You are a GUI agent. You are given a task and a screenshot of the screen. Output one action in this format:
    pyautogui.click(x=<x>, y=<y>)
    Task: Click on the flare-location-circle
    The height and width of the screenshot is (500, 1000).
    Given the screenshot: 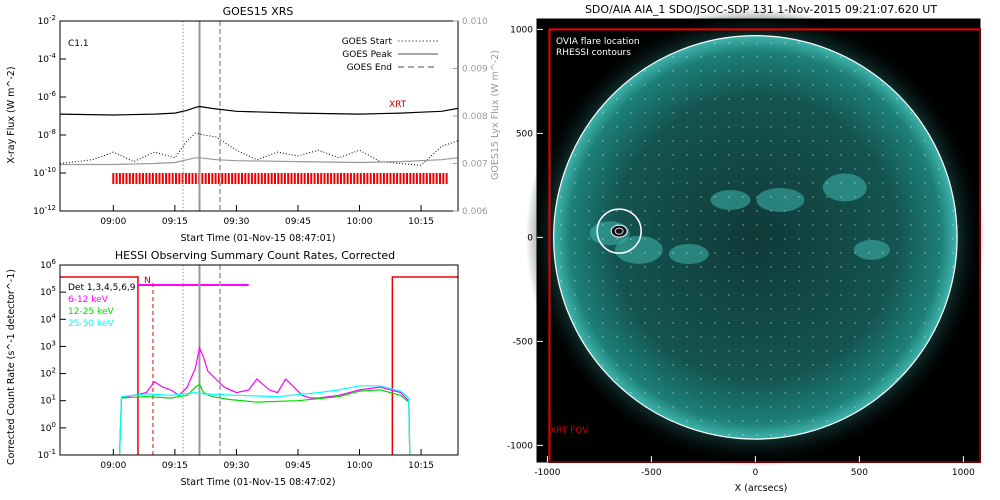 What is the action you would take?
    pyautogui.click(x=619, y=231)
    